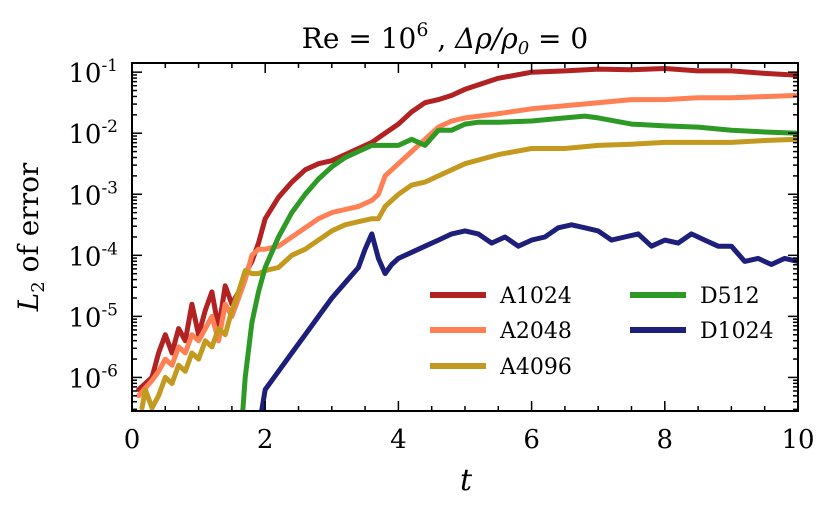 The height and width of the screenshot is (513, 830). What do you see at coordinates (30, 237) in the screenshot?
I see `y-axis-title: L2 of error` at bounding box center [30, 237].